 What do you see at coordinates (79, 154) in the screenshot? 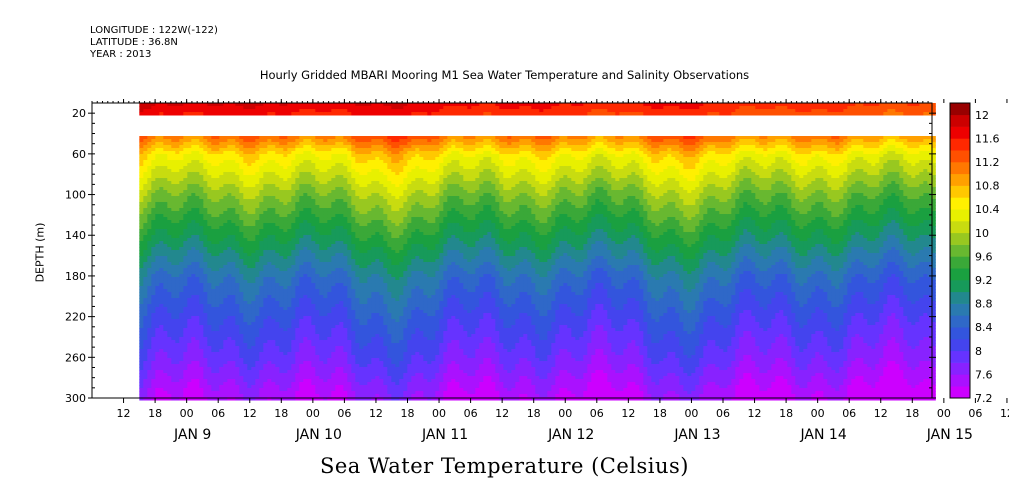
I see `y-tick-label: 60` at bounding box center [79, 154].